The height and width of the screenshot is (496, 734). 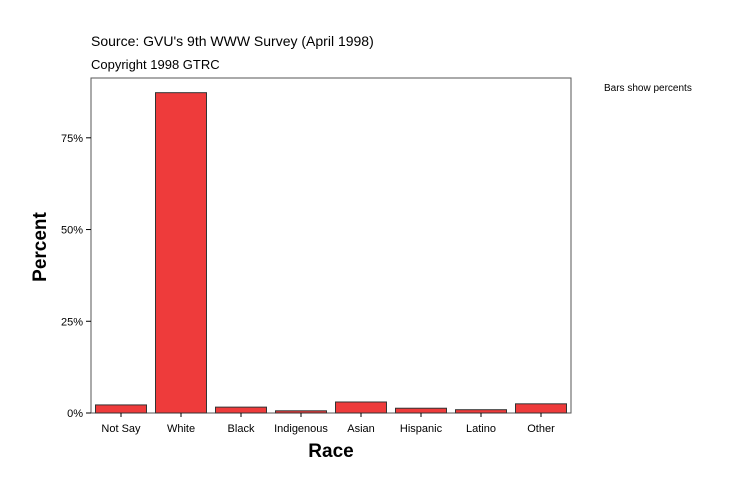 What do you see at coordinates (421, 429) in the screenshot?
I see `x-tick-label: Hispanic` at bounding box center [421, 429].